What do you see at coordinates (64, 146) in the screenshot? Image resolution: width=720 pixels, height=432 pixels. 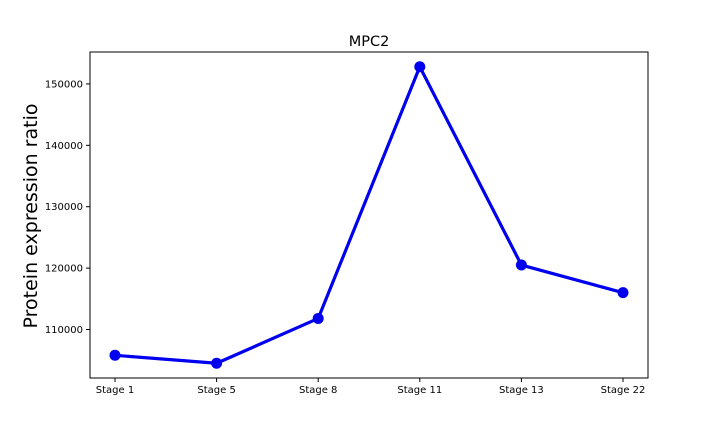 I see `y-tick-label: 140000` at bounding box center [64, 146].